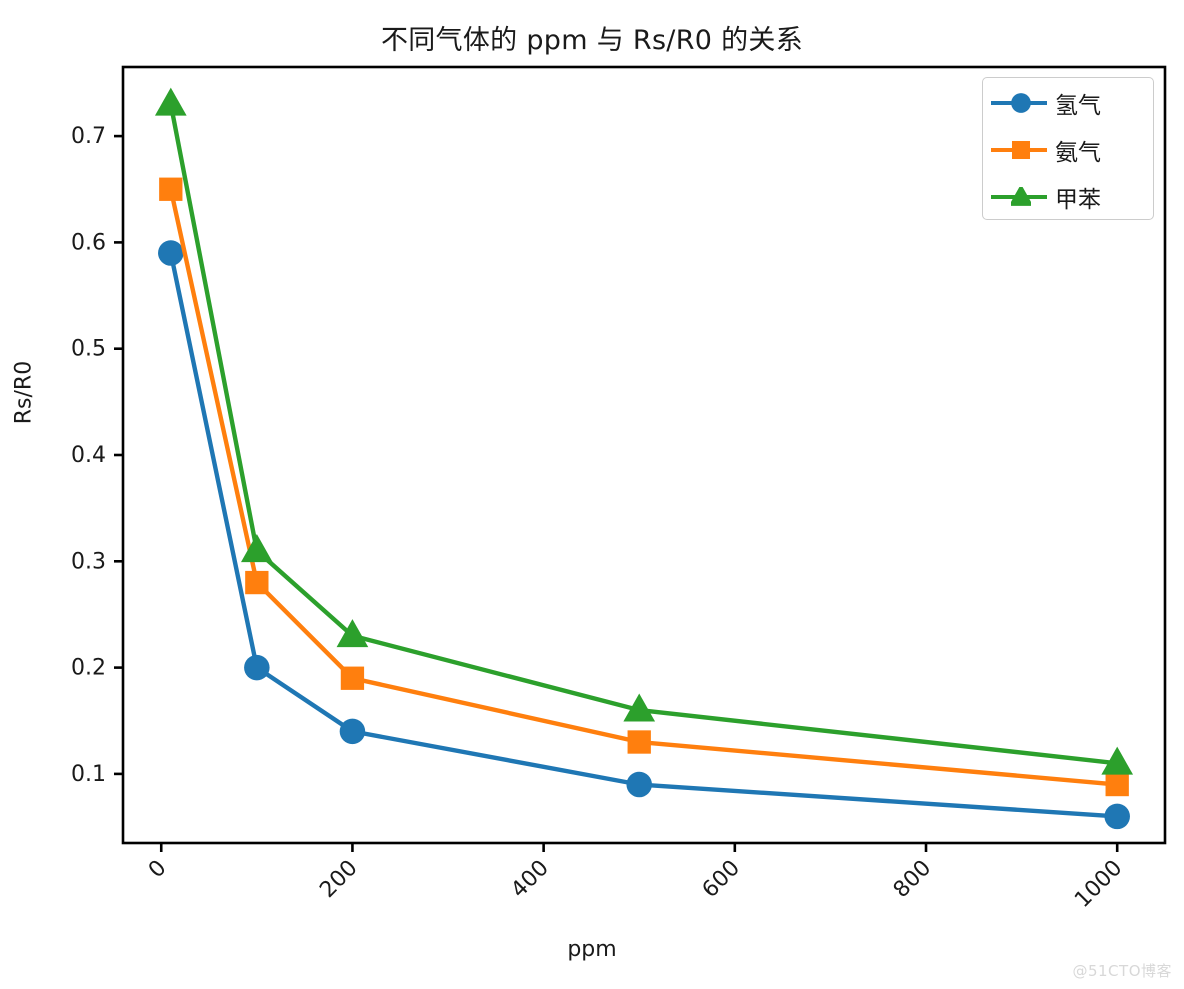  What do you see at coordinates (338, 879) in the screenshot?
I see `x-tick-label: 200` at bounding box center [338, 879].